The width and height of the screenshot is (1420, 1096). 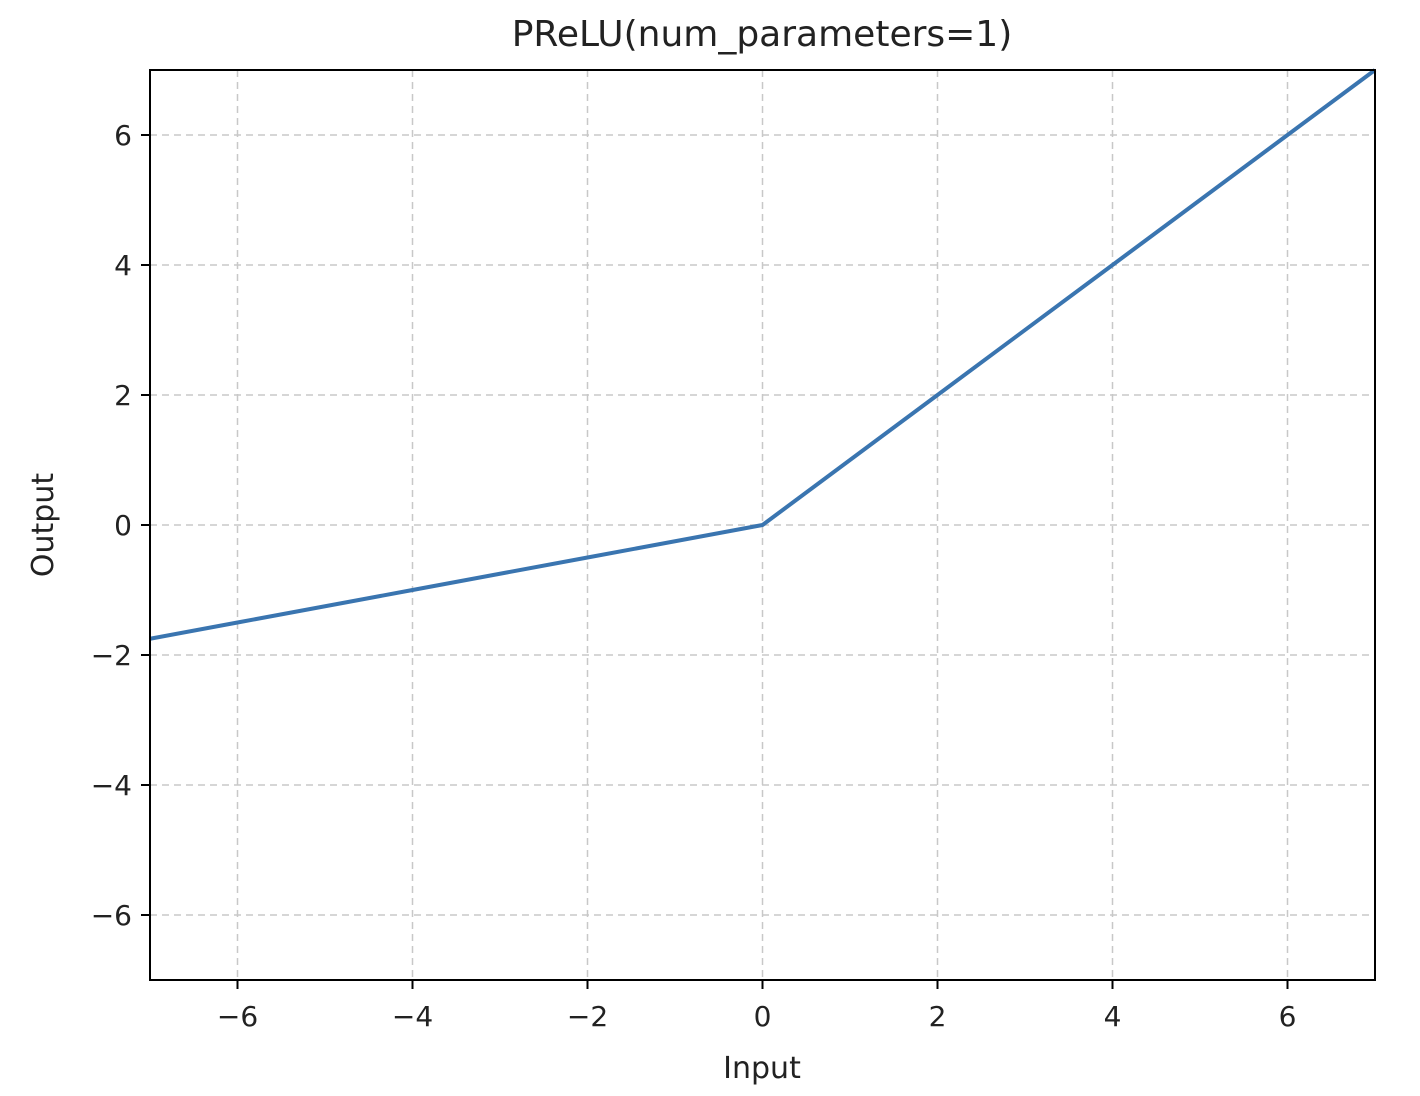 What do you see at coordinates (123, 265) in the screenshot?
I see `y-tick-label: 4` at bounding box center [123, 265].